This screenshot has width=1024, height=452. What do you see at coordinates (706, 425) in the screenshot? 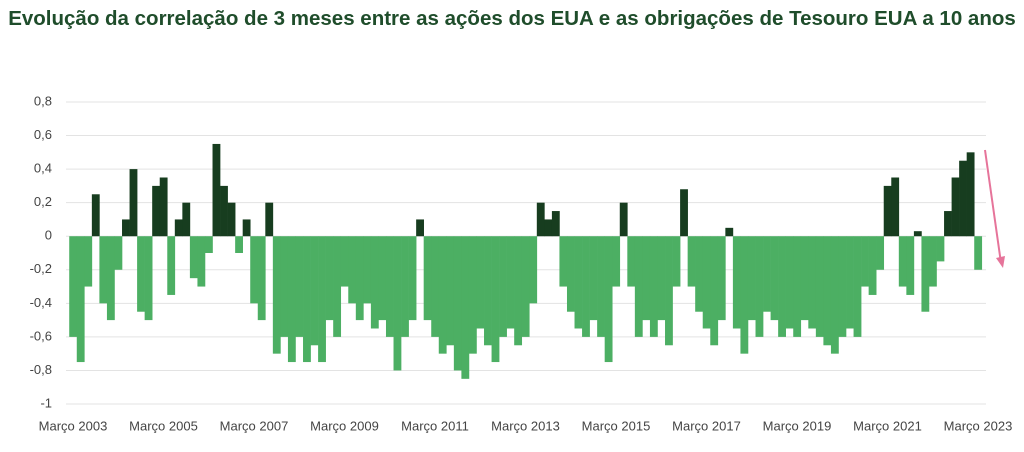
I see `x-tick-label: Março 2017` at bounding box center [706, 425].